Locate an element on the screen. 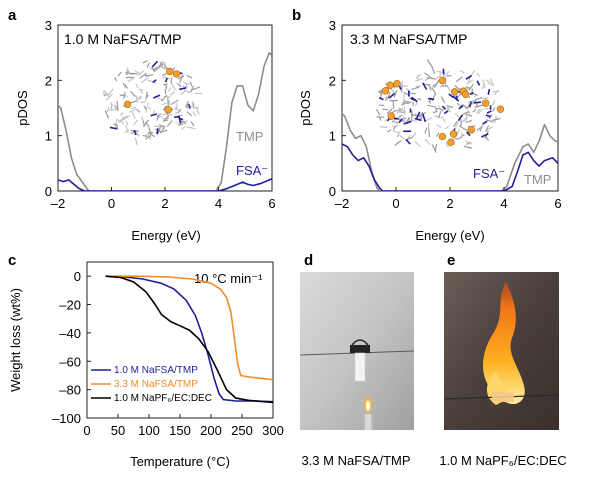 This screenshot has width=596, height=477. legend-label-black: 1.0 M NaPF₆/EC:DEC is located at coordinates (163, 398).